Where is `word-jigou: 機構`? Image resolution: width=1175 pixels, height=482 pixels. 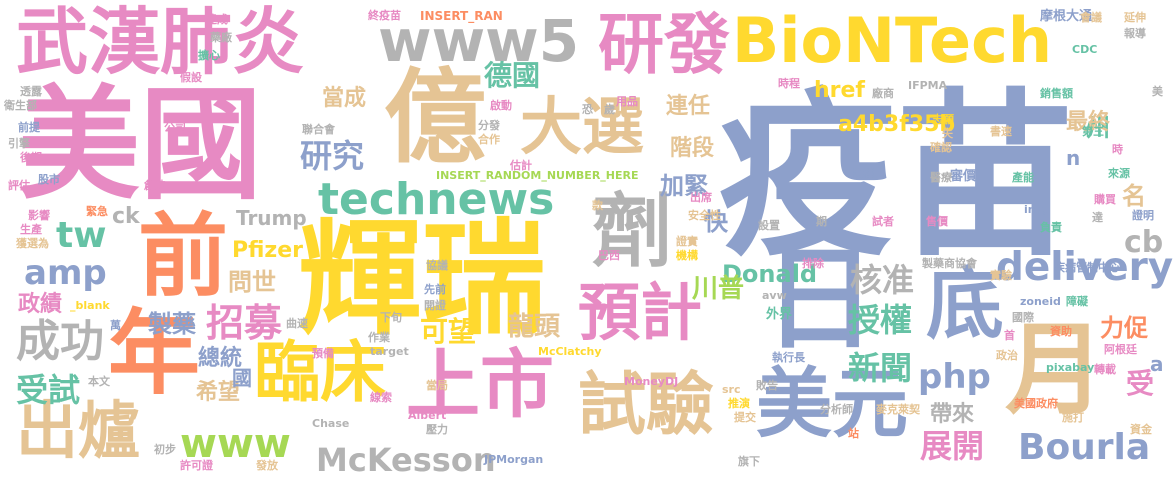
word-jigou: 機構 is located at coordinates (687, 255).